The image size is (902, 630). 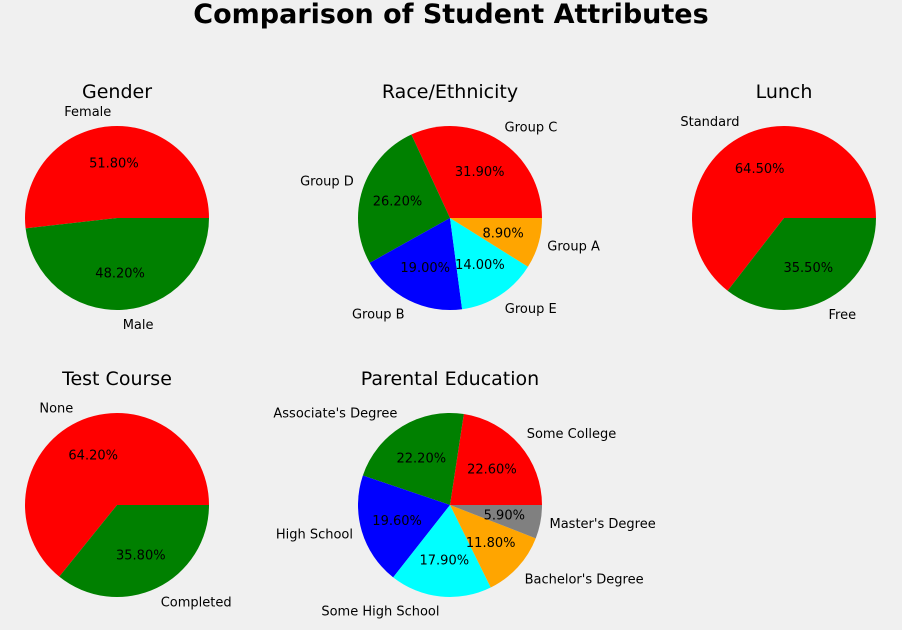 What do you see at coordinates (451, 15) in the screenshot?
I see `figure-title: Comparison of Student Attributes` at bounding box center [451, 15].